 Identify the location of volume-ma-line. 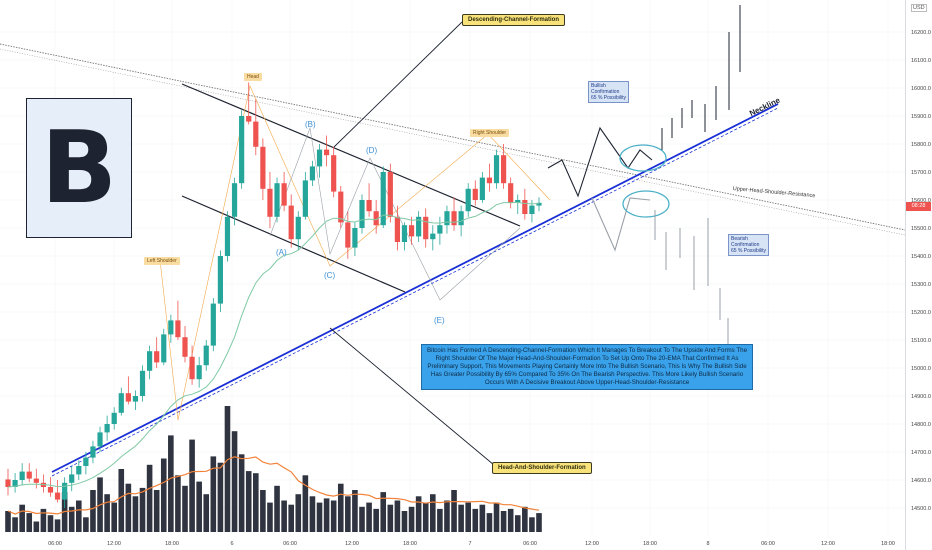
(273, 485).